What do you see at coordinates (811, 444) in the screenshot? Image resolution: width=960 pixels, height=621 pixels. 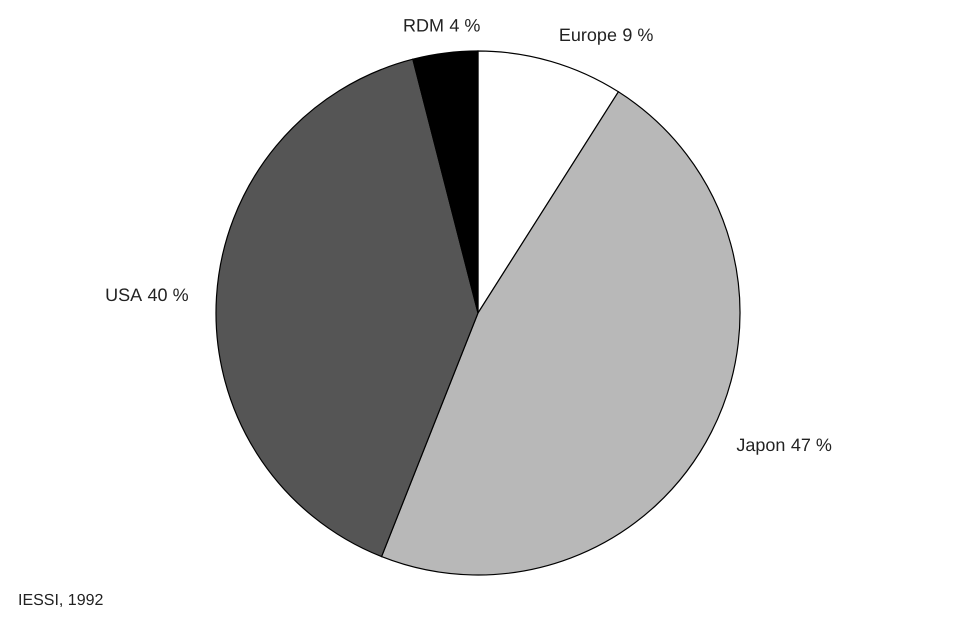 I see `data-label: 47 %` at bounding box center [811, 444].